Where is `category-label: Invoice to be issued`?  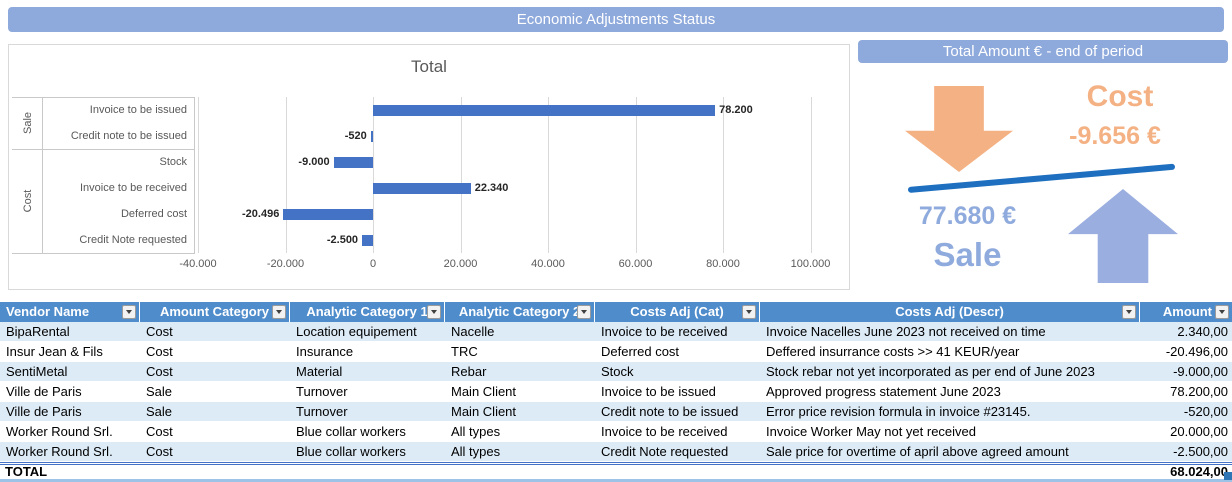 category-label: Invoice to be issued is located at coordinates (138, 110).